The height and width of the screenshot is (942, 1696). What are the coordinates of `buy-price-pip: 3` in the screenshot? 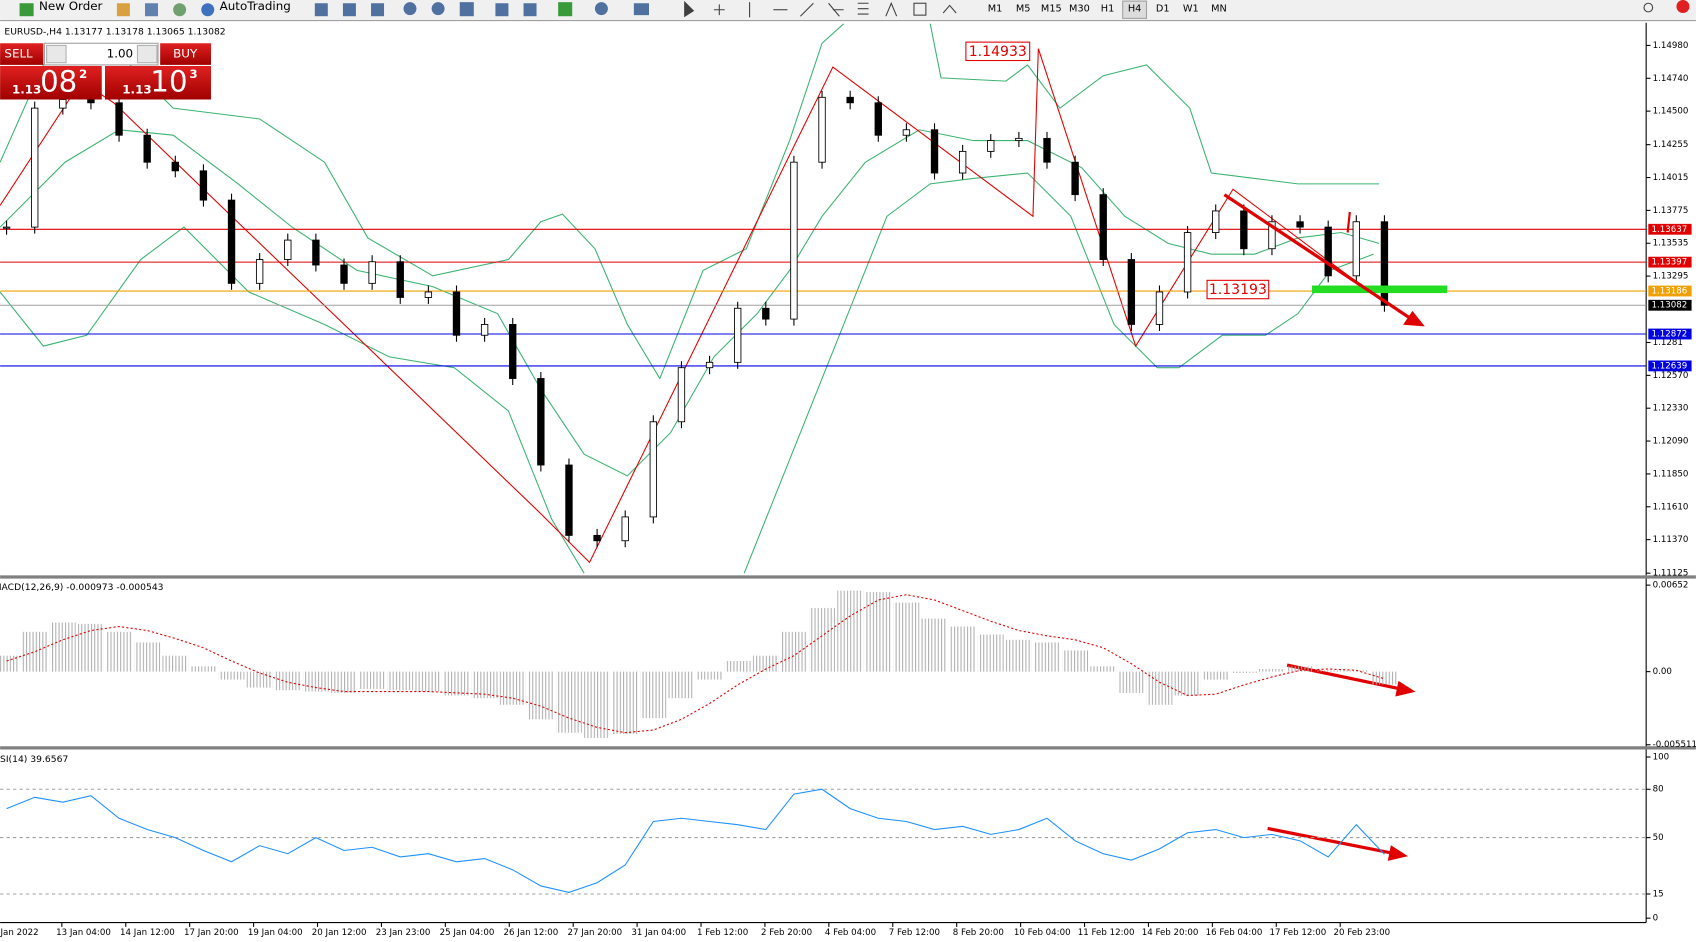 It's located at (193, 74).